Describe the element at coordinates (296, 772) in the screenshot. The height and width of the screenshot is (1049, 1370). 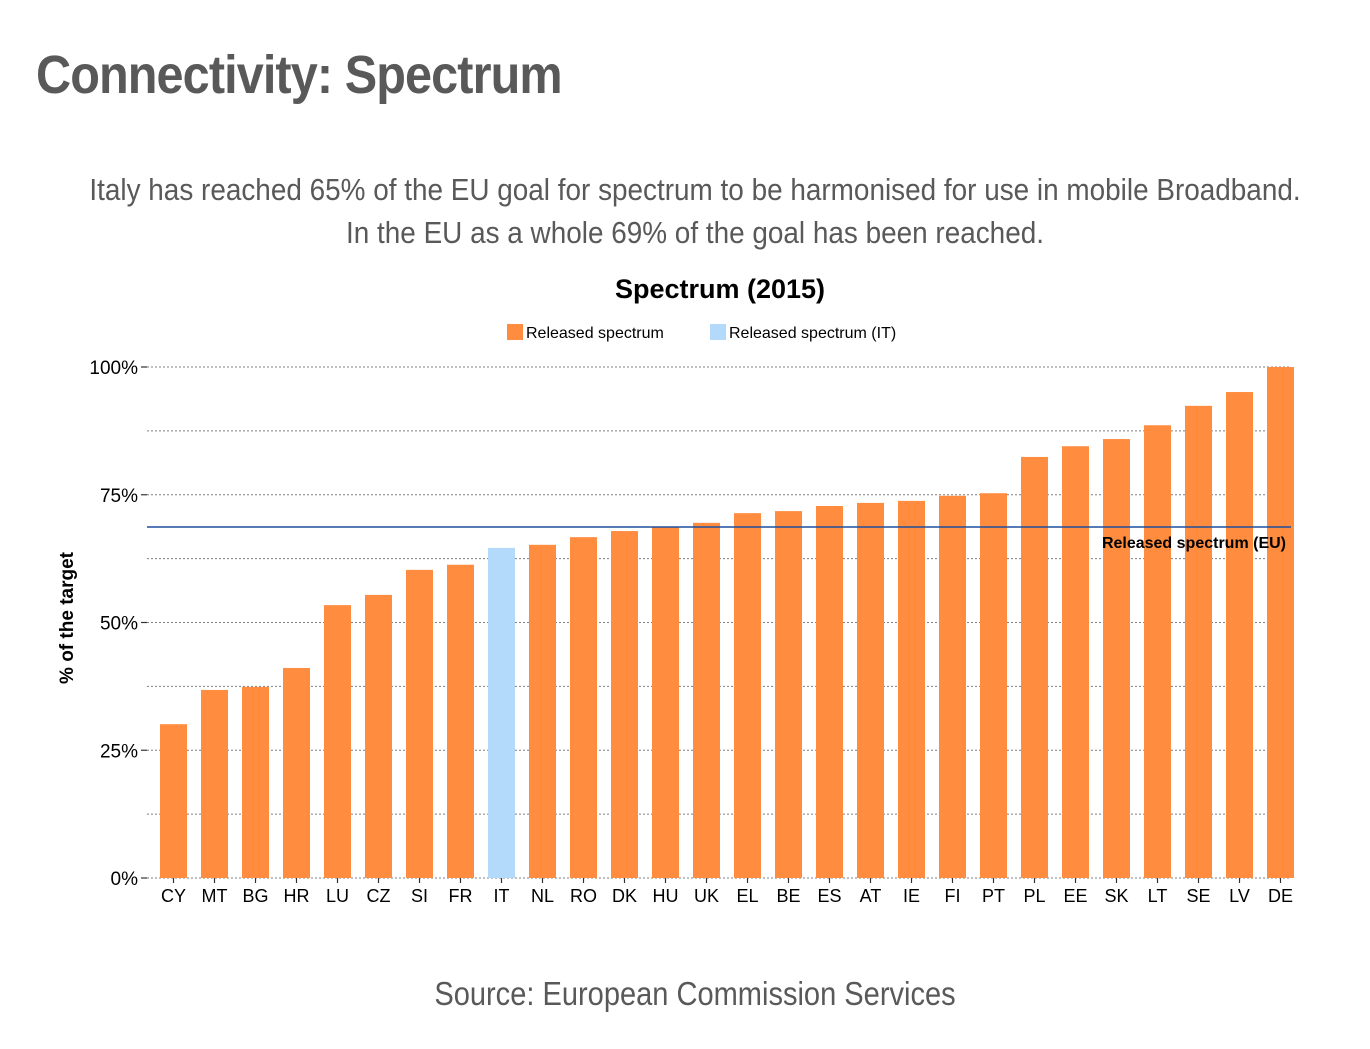
I see `bar-hr` at that location.